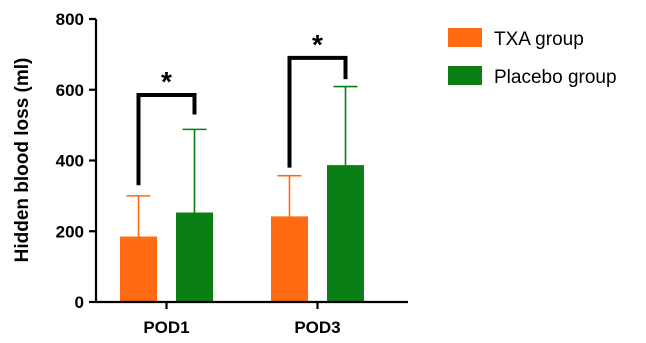  I want to click on y-ticks: 0 200 400 600 800, so click(76, 161).